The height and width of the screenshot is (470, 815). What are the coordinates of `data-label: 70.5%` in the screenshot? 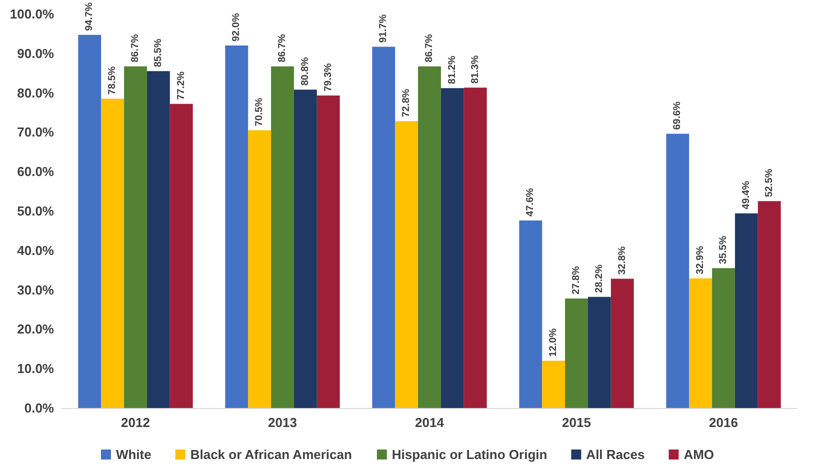 It's located at (260, 112).